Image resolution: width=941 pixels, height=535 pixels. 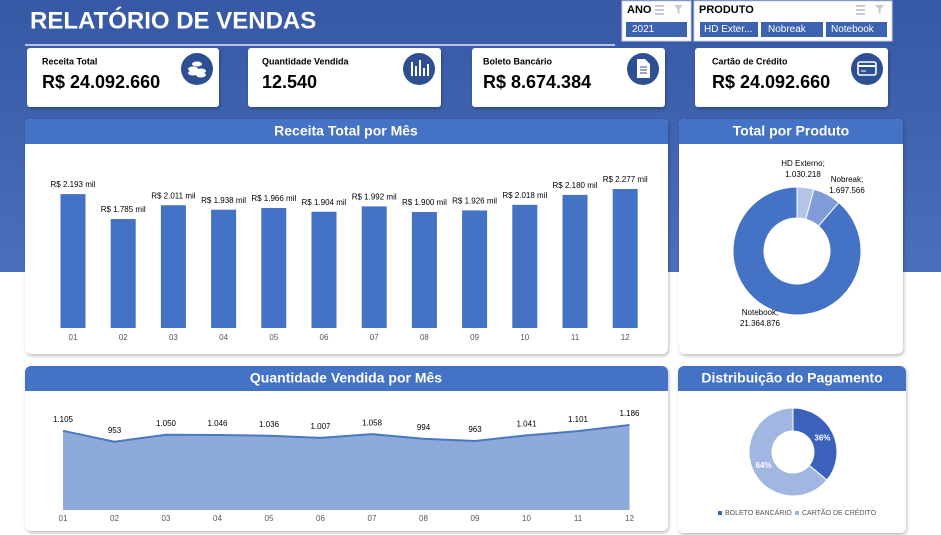 I want to click on panel: Distribuição do Pagamento, so click(x=792, y=449).